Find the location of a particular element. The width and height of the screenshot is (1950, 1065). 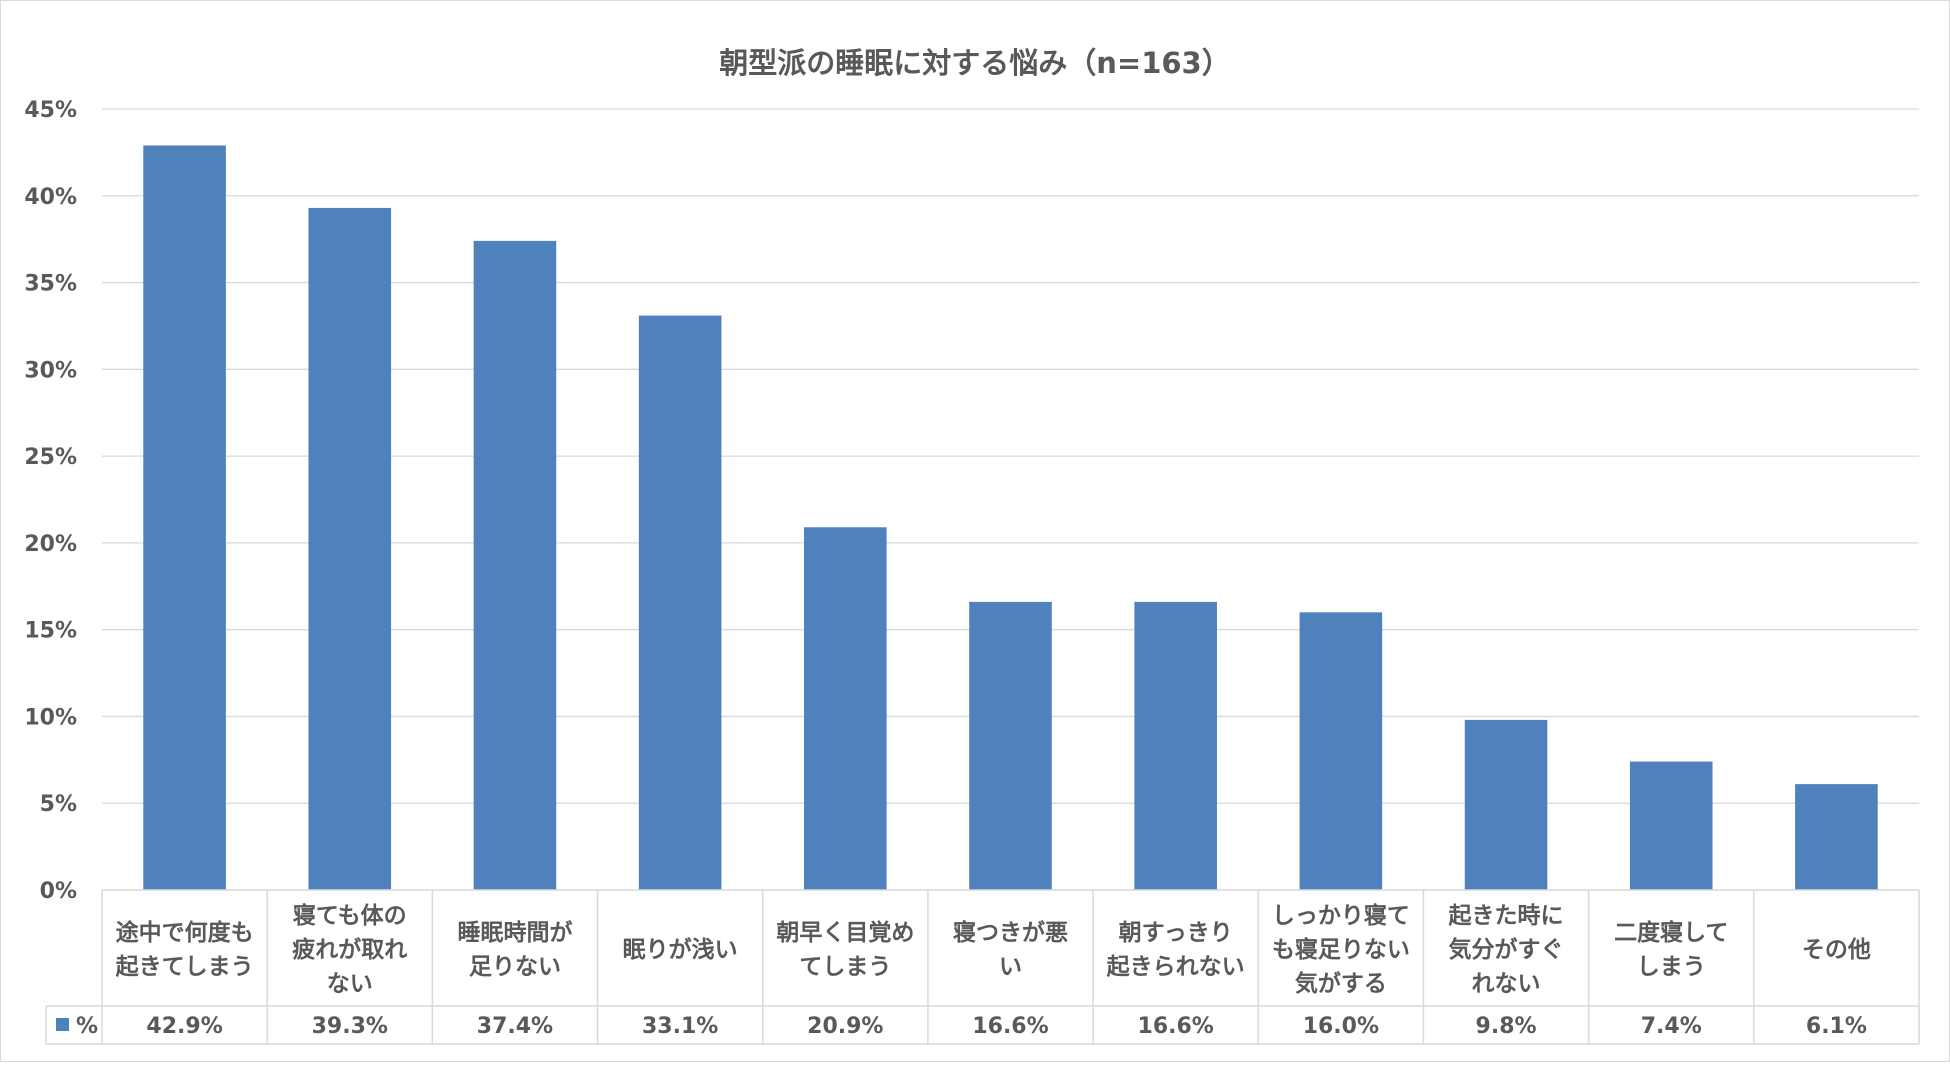

data-label: 6.1% is located at coordinates (1836, 1026).